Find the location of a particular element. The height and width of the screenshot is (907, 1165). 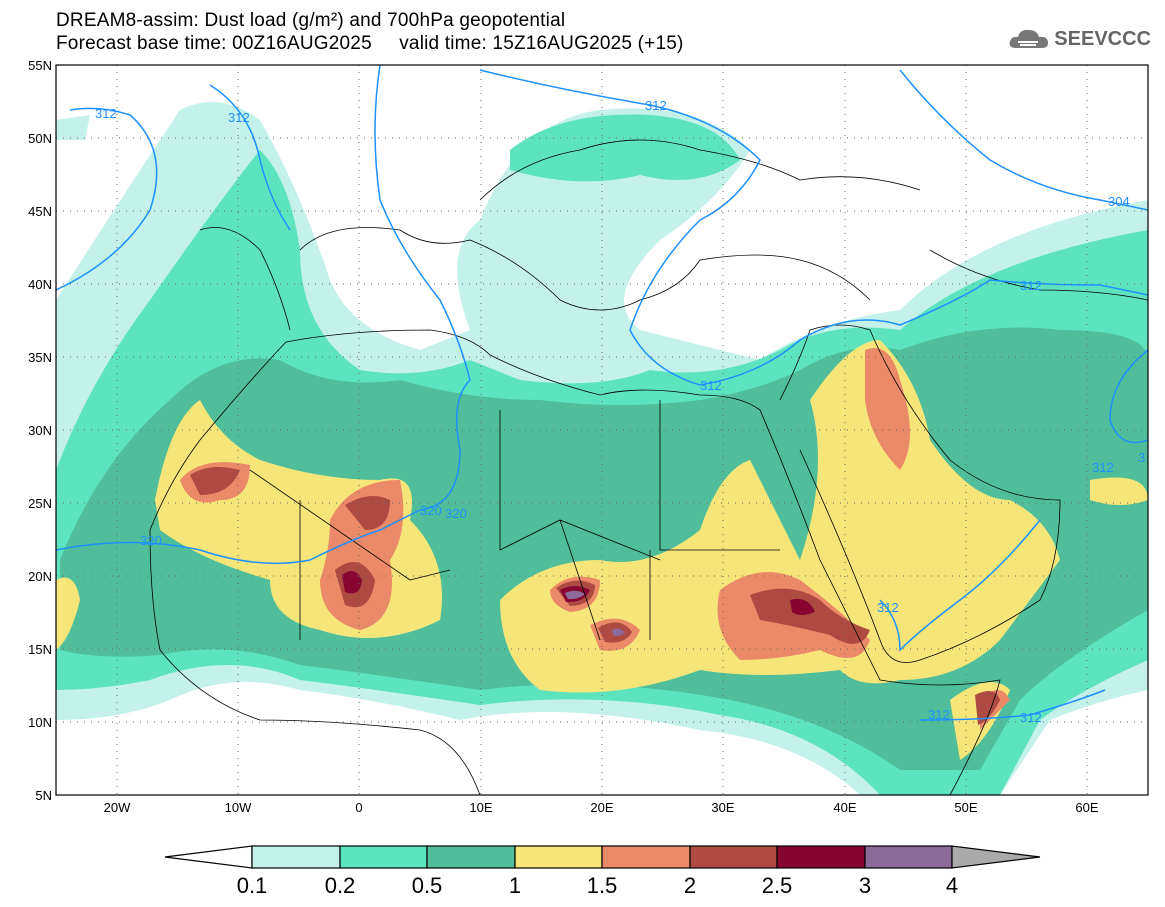

lat-tick: 35N is located at coordinates (40, 357).